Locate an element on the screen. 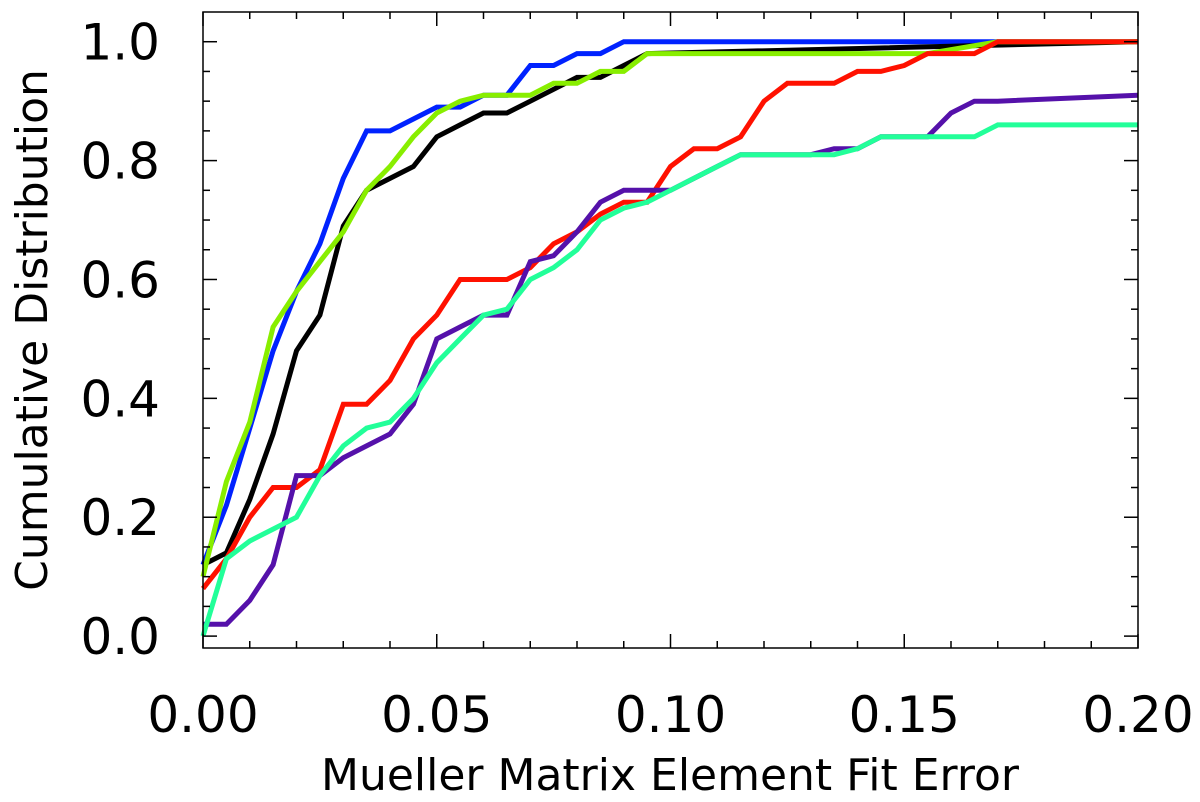  y-tick-label: 0.2 is located at coordinates (120, 518).